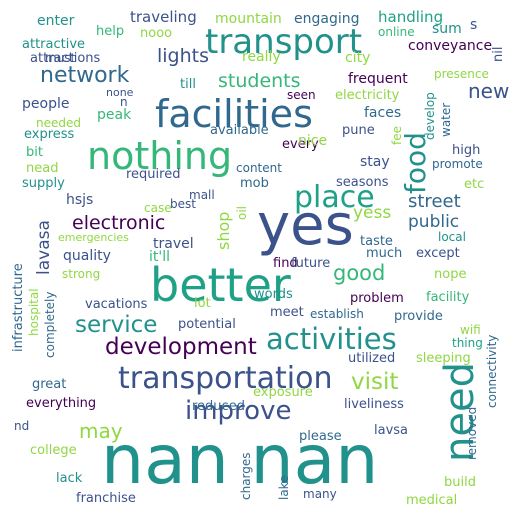 The image size is (519, 519). I want to click on word: college, so click(53, 450).